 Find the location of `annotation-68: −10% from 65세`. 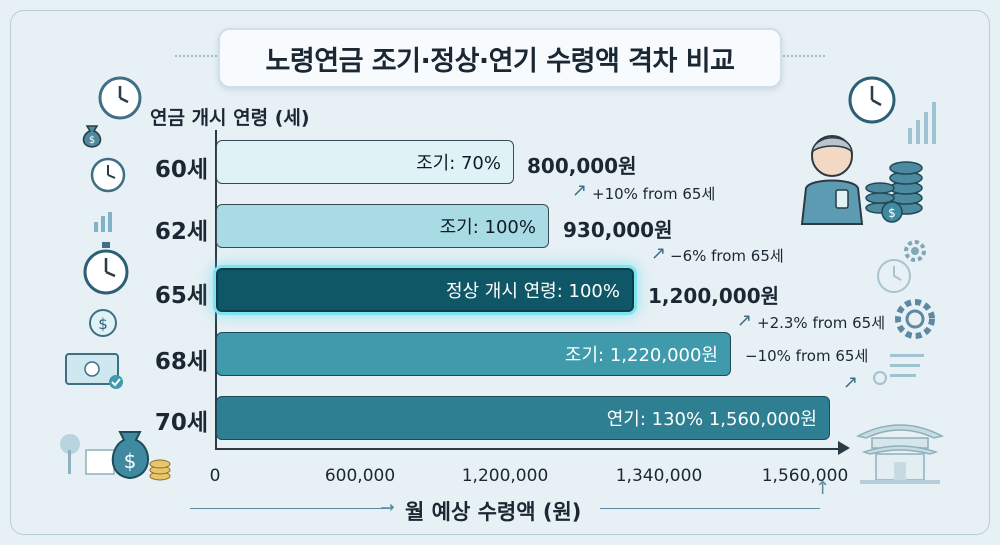

annotation-68: −10% from 65세 is located at coordinates (807, 356).